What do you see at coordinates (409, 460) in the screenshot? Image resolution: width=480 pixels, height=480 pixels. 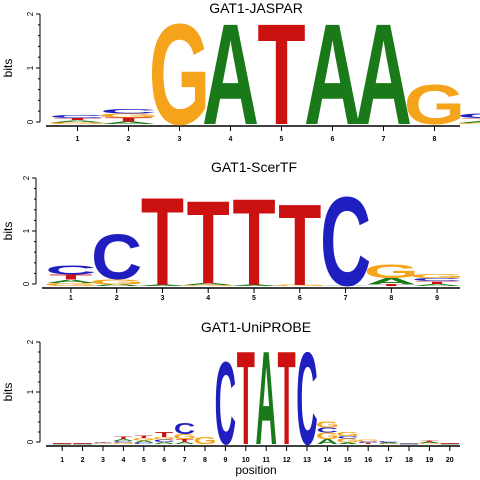 I see `x-tick-label: 18` at bounding box center [409, 460].